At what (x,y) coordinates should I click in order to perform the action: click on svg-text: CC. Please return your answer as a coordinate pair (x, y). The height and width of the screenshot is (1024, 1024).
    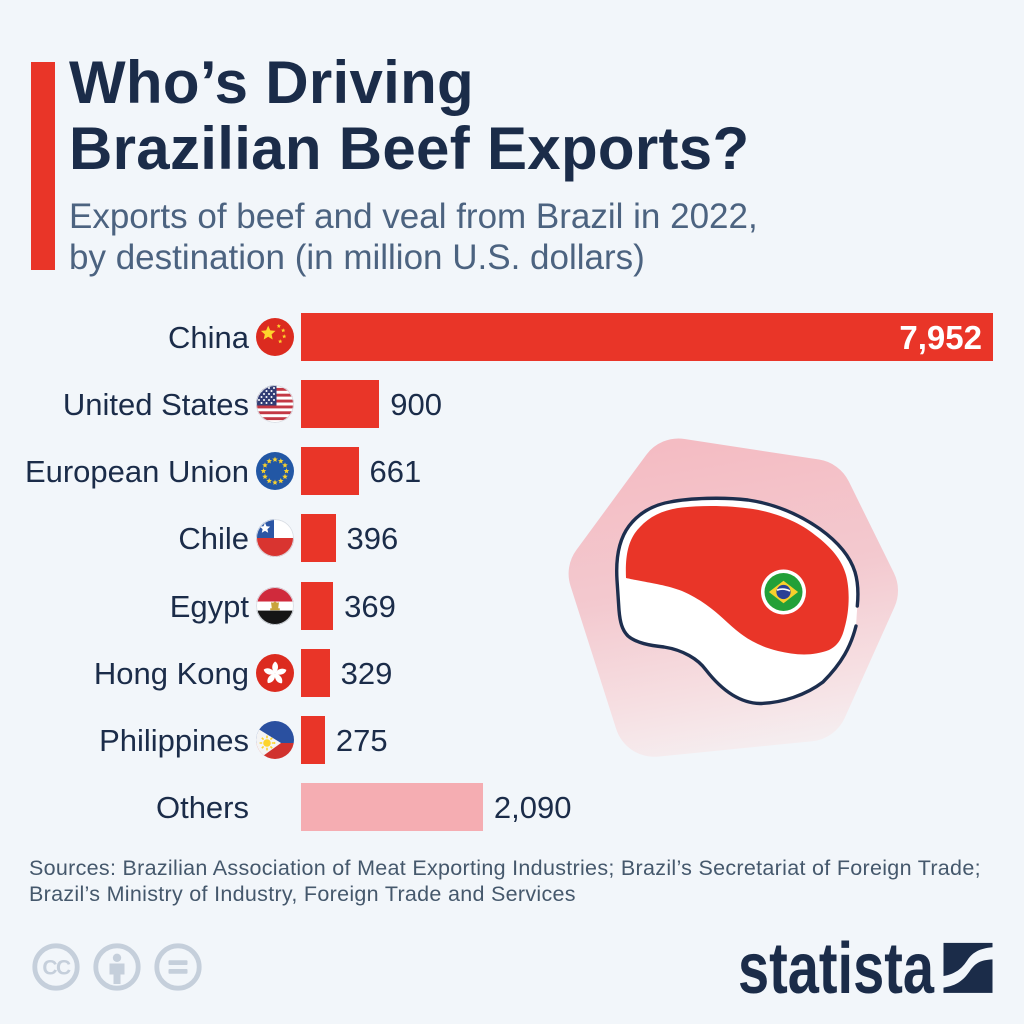
    Looking at the image, I should click on (56, 968).